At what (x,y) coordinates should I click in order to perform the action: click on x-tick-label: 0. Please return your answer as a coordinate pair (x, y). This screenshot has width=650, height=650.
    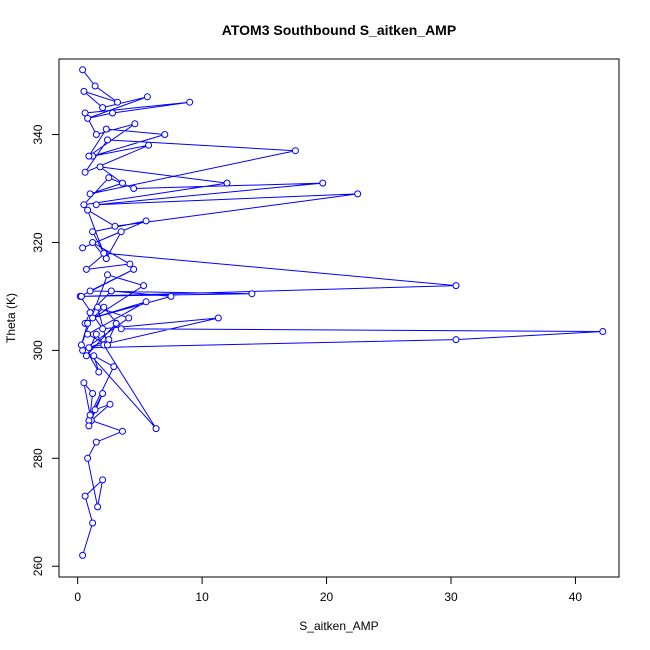
    Looking at the image, I should click on (77, 597).